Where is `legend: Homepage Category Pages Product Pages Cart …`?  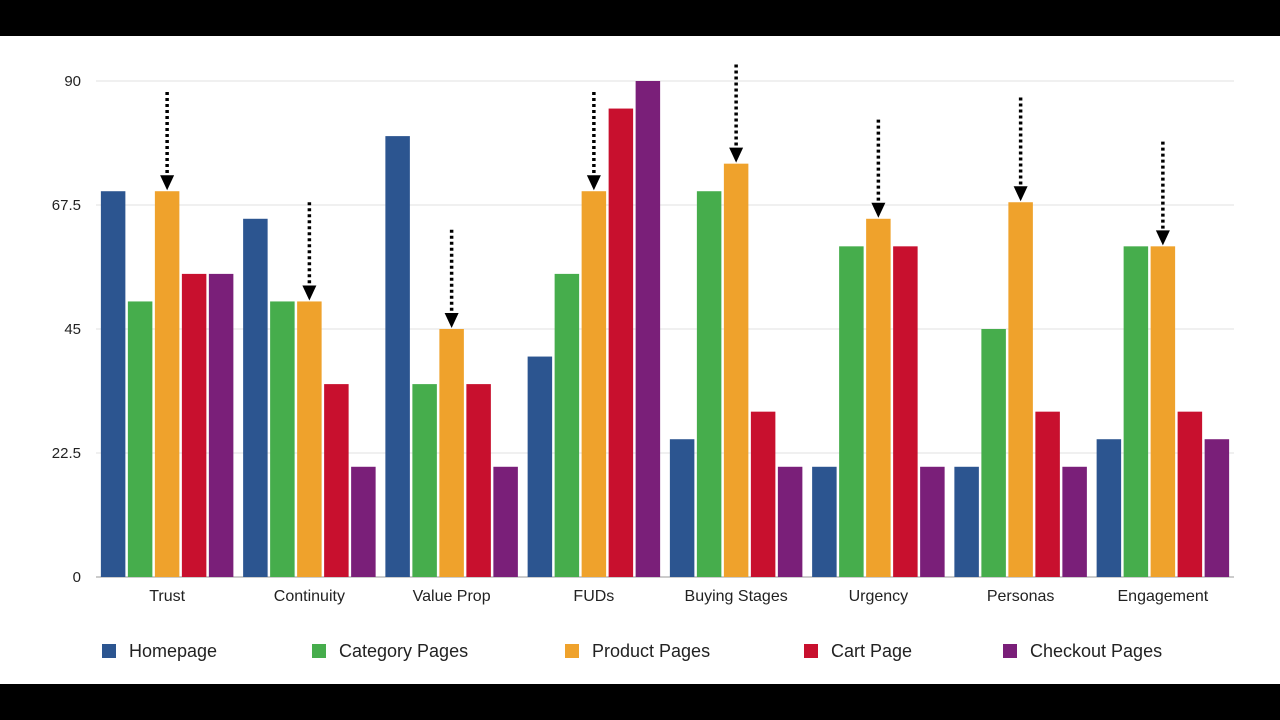 legend: Homepage Category Pages Product Pages Cart … is located at coordinates (632, 651).